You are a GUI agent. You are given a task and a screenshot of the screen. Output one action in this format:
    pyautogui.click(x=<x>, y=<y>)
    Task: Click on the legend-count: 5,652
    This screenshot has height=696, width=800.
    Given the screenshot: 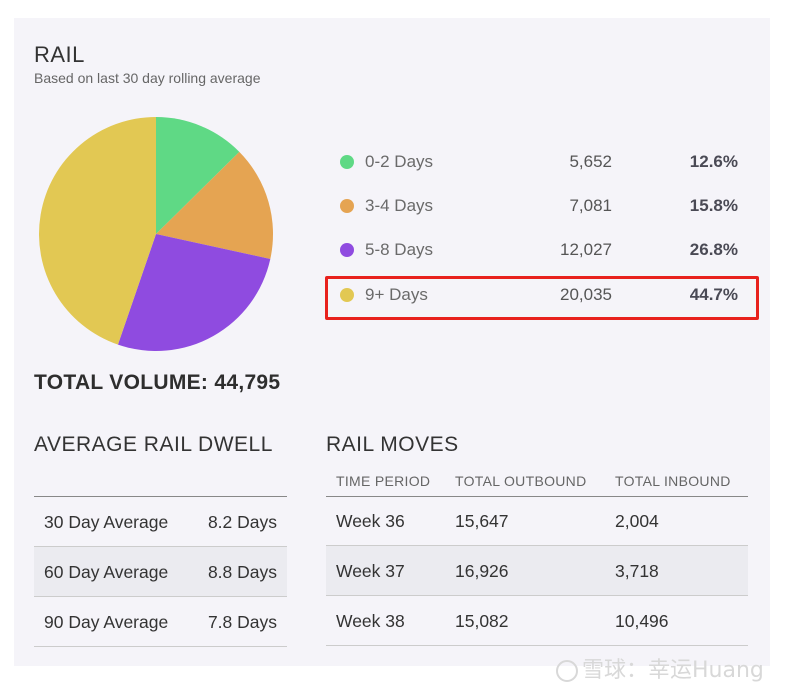 What is the action you would take?
    pyautogui.click(x=590, y=161)
    